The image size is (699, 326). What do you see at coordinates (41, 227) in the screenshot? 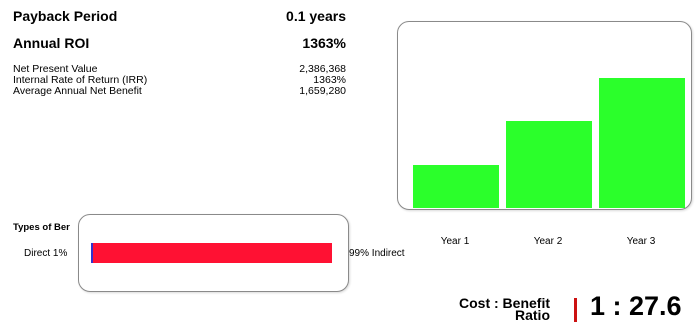
I see `types-of-benefit-title: Types of Ber` at bounding box center [41, 227].